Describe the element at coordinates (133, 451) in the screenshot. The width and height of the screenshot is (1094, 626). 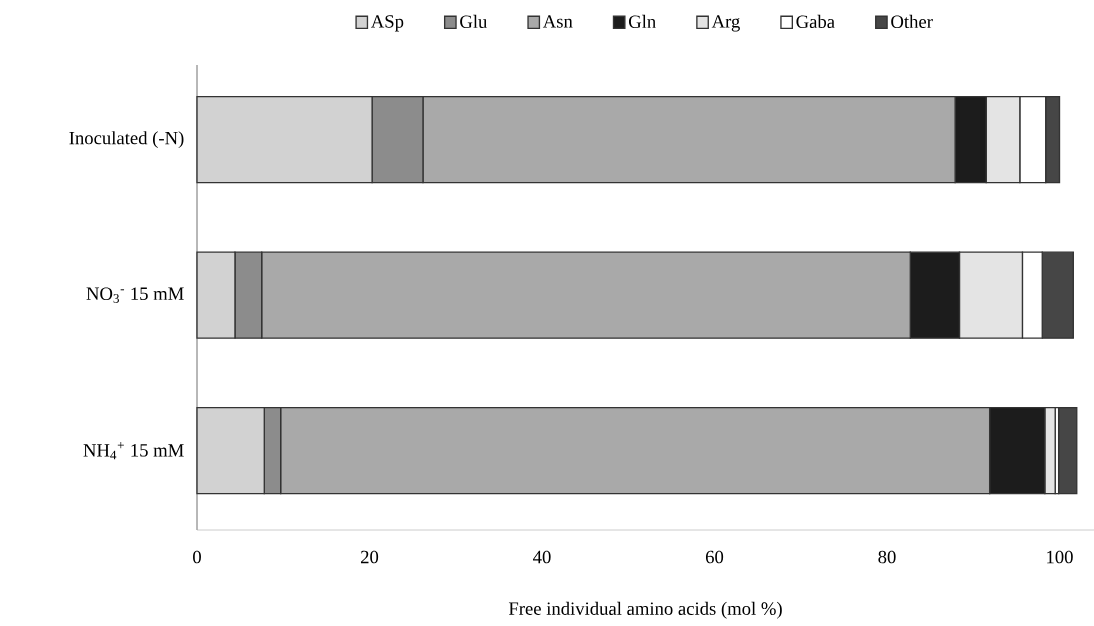
I see `y-tick-label: NH$_{4}$$^{+}$ 15 mM` at that location.